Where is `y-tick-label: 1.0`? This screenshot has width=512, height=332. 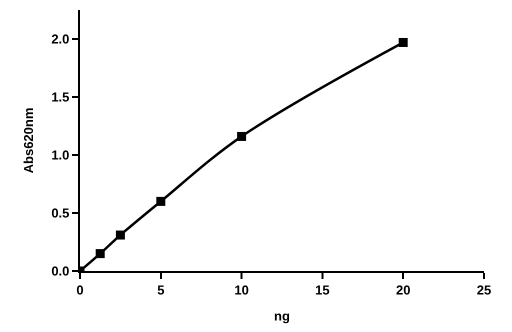 y-tick-label: 1.0 is located at coordinates (60, 155).